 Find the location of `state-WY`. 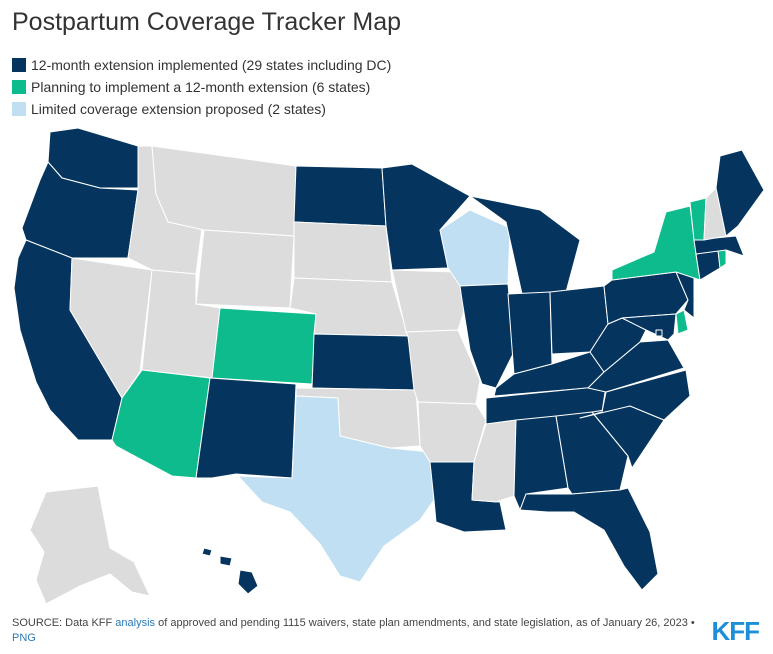

state-WY is located at coordinates (245, 269).